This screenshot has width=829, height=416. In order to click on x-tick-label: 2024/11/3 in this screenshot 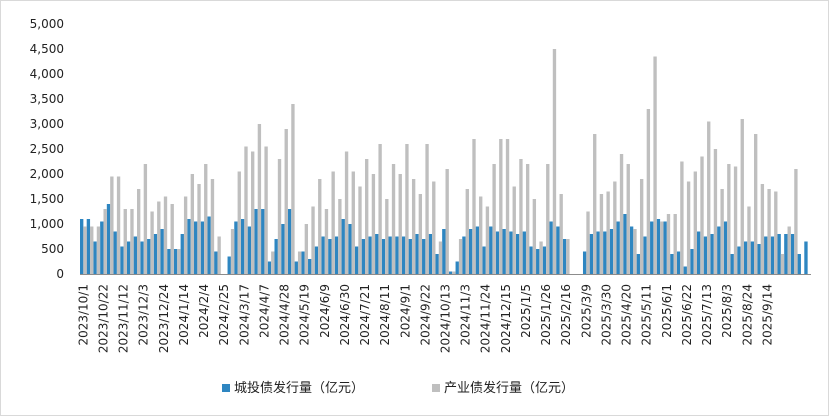, I will do `click(466, 315)`.